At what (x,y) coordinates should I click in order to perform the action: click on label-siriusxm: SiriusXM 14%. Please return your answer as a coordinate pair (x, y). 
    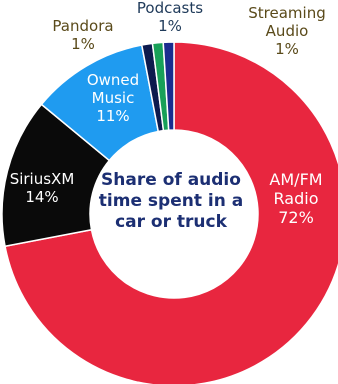
    Looking at the image, I should click on (42, 188).